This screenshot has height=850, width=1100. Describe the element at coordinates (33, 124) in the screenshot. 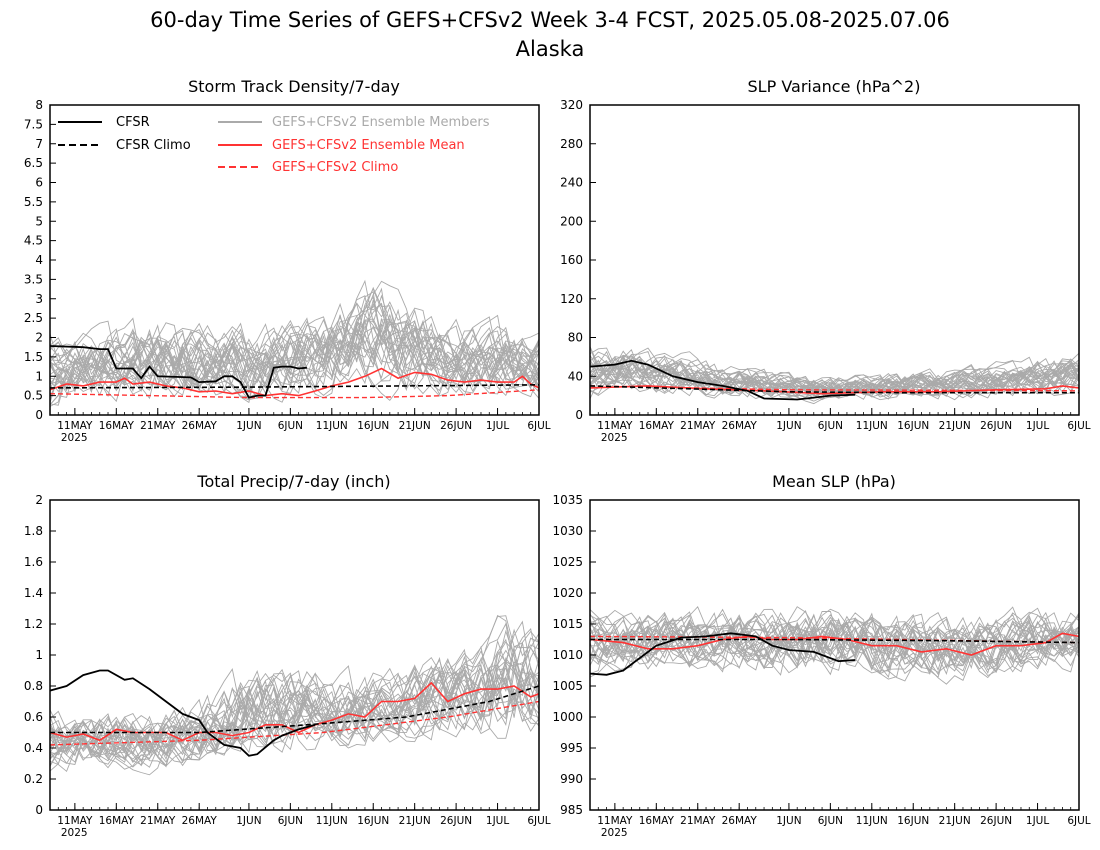

I see `y-tick-label: 7.5` at that location.